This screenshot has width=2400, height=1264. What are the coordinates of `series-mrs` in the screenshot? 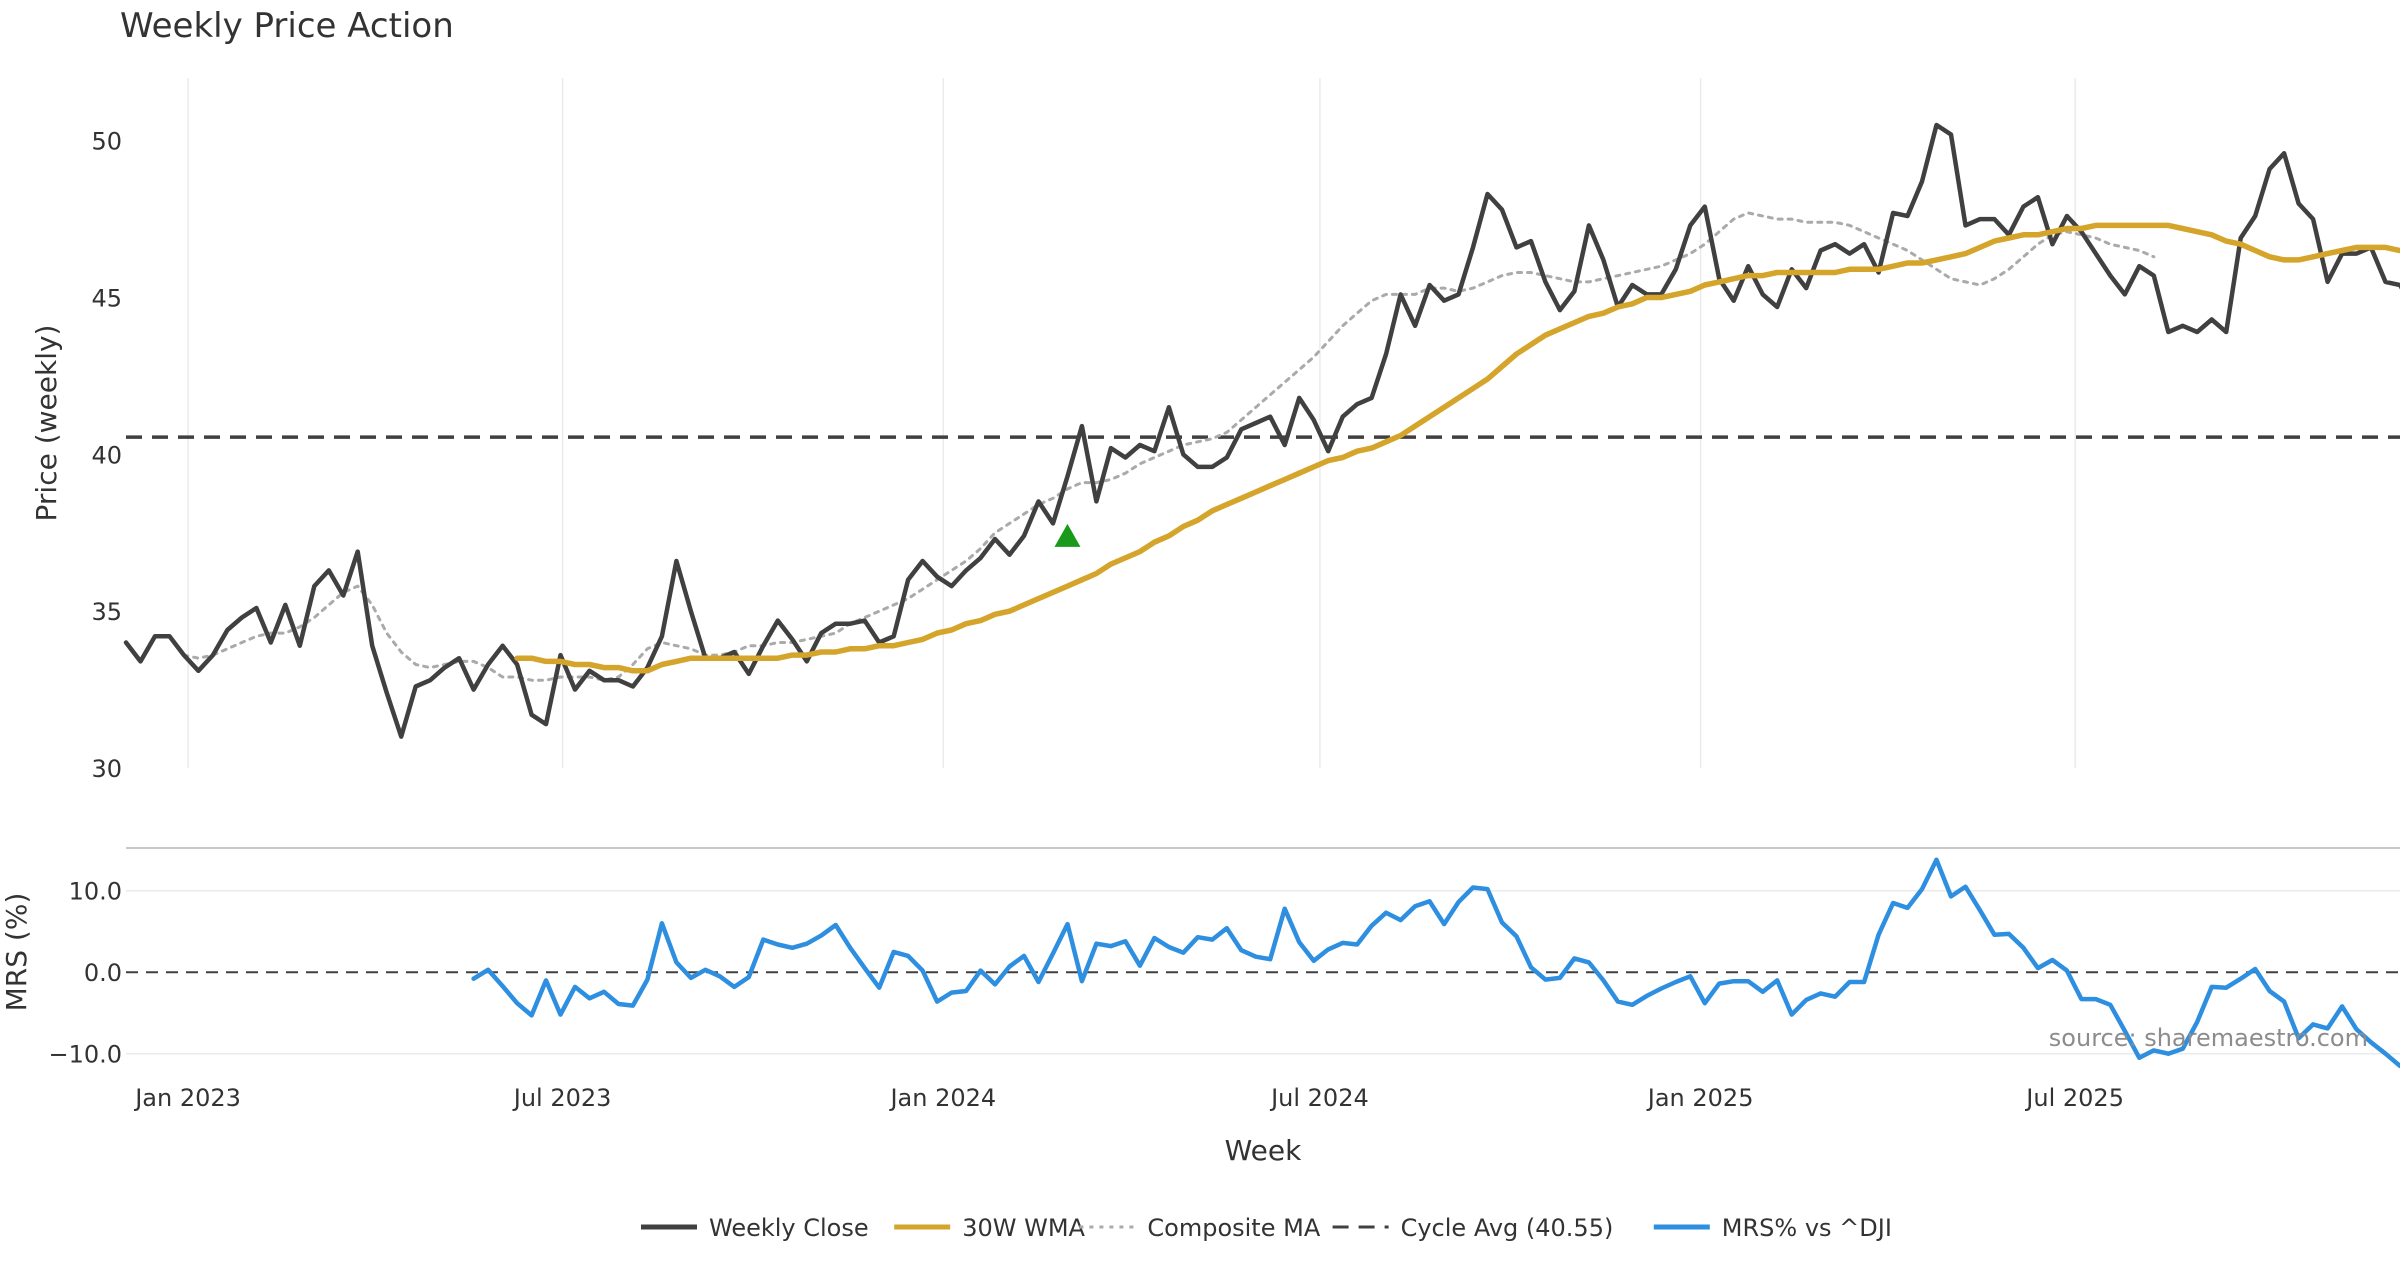 It's located at (1435, 963).